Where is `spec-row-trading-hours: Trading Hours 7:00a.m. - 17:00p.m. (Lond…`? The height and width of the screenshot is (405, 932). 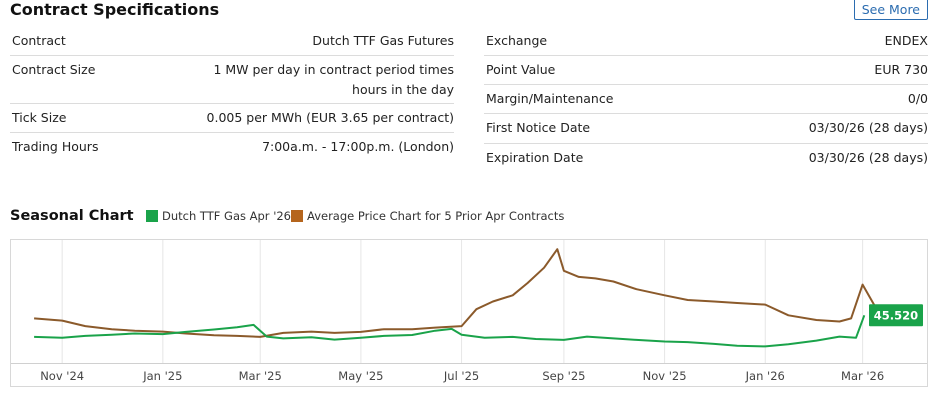
spec-row-trading-hours: Trading Hours 7:00a.m. - 17:00p.m. (Lond… is located at coordinates (232, 147).